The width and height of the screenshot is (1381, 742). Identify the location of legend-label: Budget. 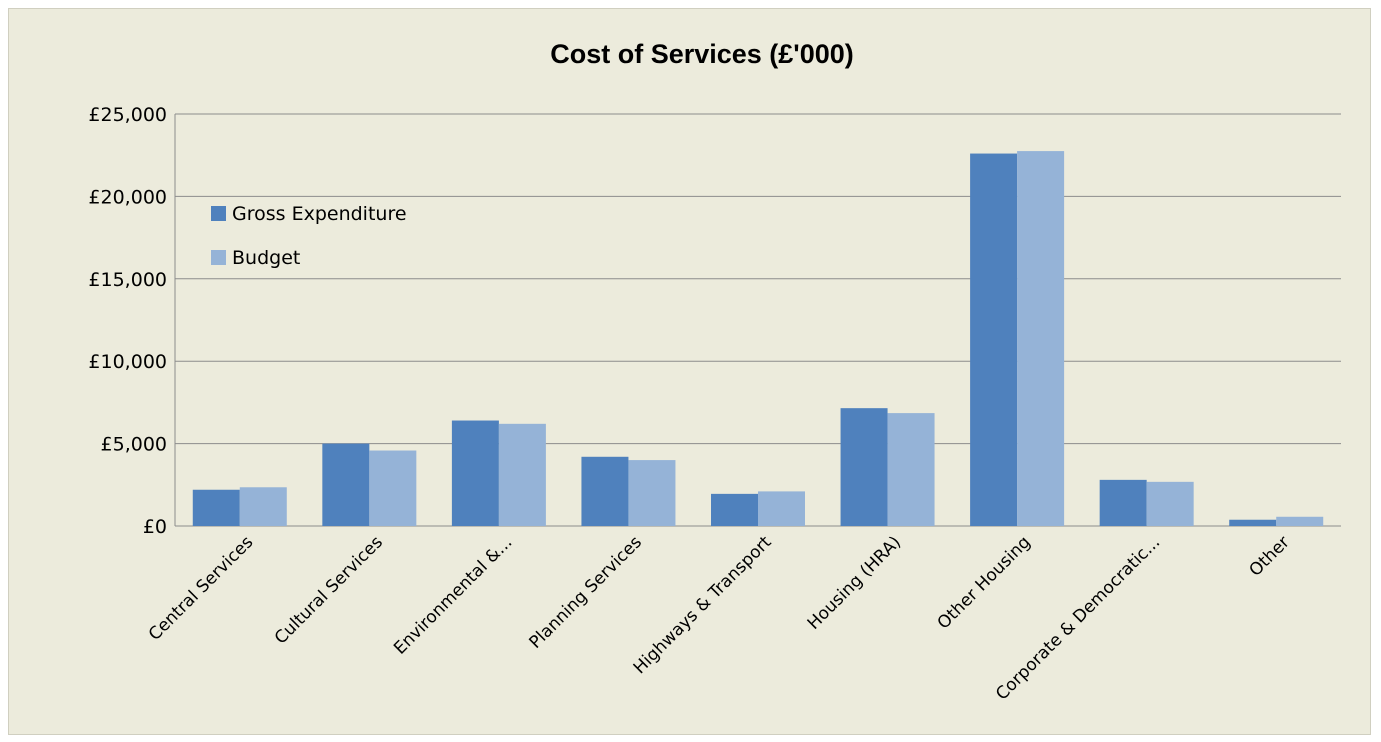
(266, 258).